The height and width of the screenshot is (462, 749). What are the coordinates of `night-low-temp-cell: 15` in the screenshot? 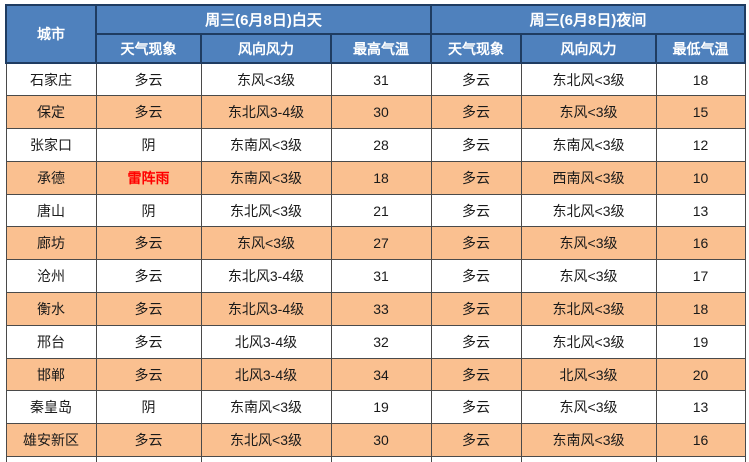 It's located at (700, 112).